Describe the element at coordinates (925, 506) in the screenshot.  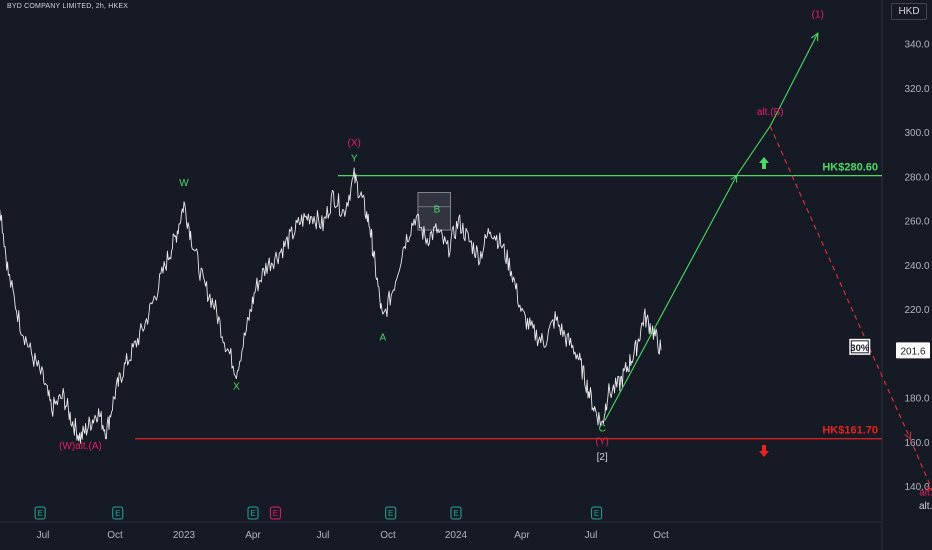
I see `wave-label: alt. [2]` at that location.